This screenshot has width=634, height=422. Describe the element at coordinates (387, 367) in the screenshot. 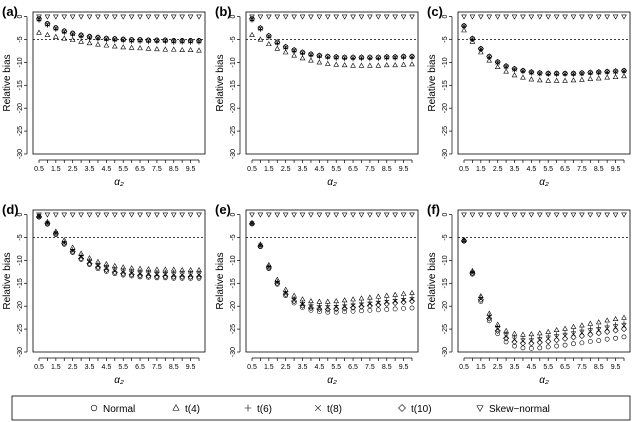

I see `x-tick-label: 8.5` at that location.